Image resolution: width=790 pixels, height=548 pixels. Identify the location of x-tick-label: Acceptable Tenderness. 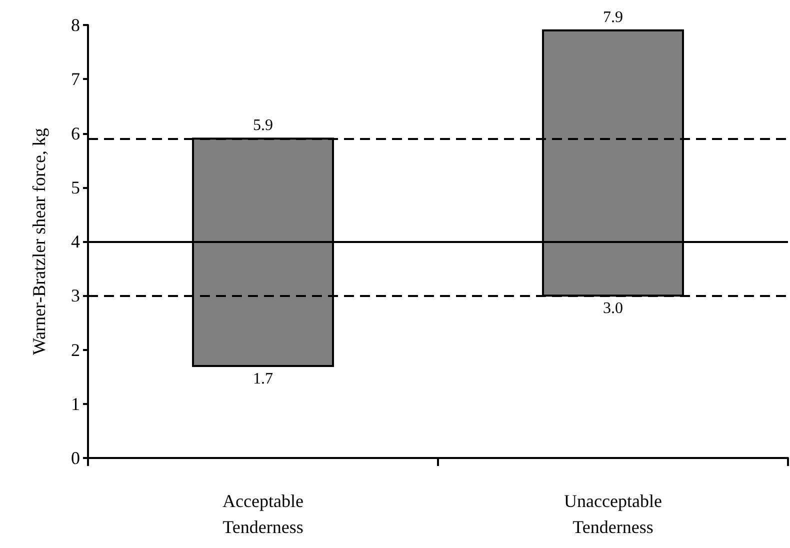
(263, 514).